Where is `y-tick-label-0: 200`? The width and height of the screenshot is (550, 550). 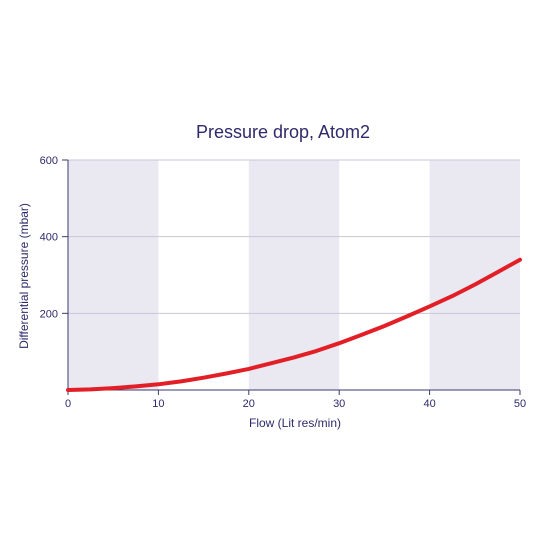 y-tick-label-0: 200 is located at coordinates (49, 314).